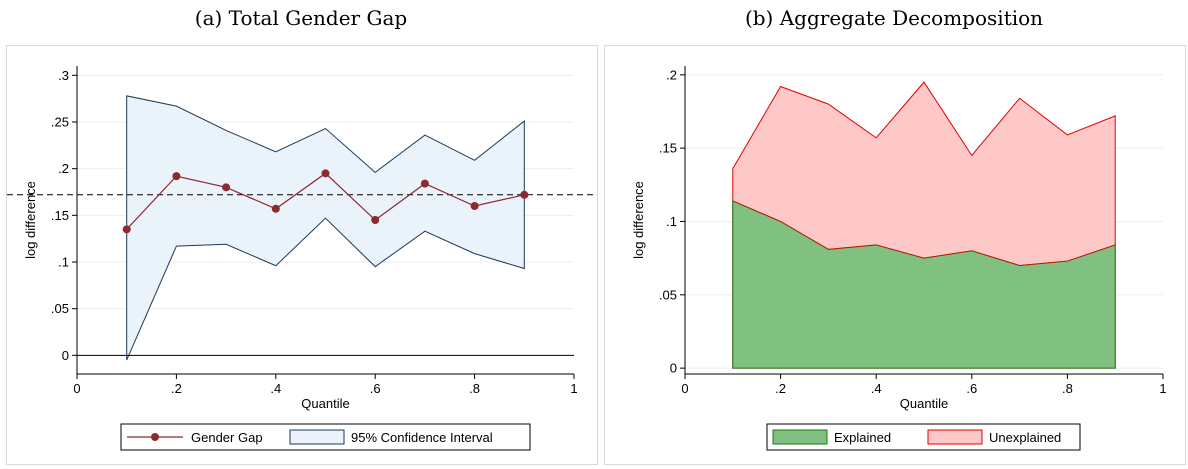 The height and width of the screenshot is (469, 1188). Describe the element at coordinates (800, 437) in the screenshot. I see `legend-explained-swatch` at that location.